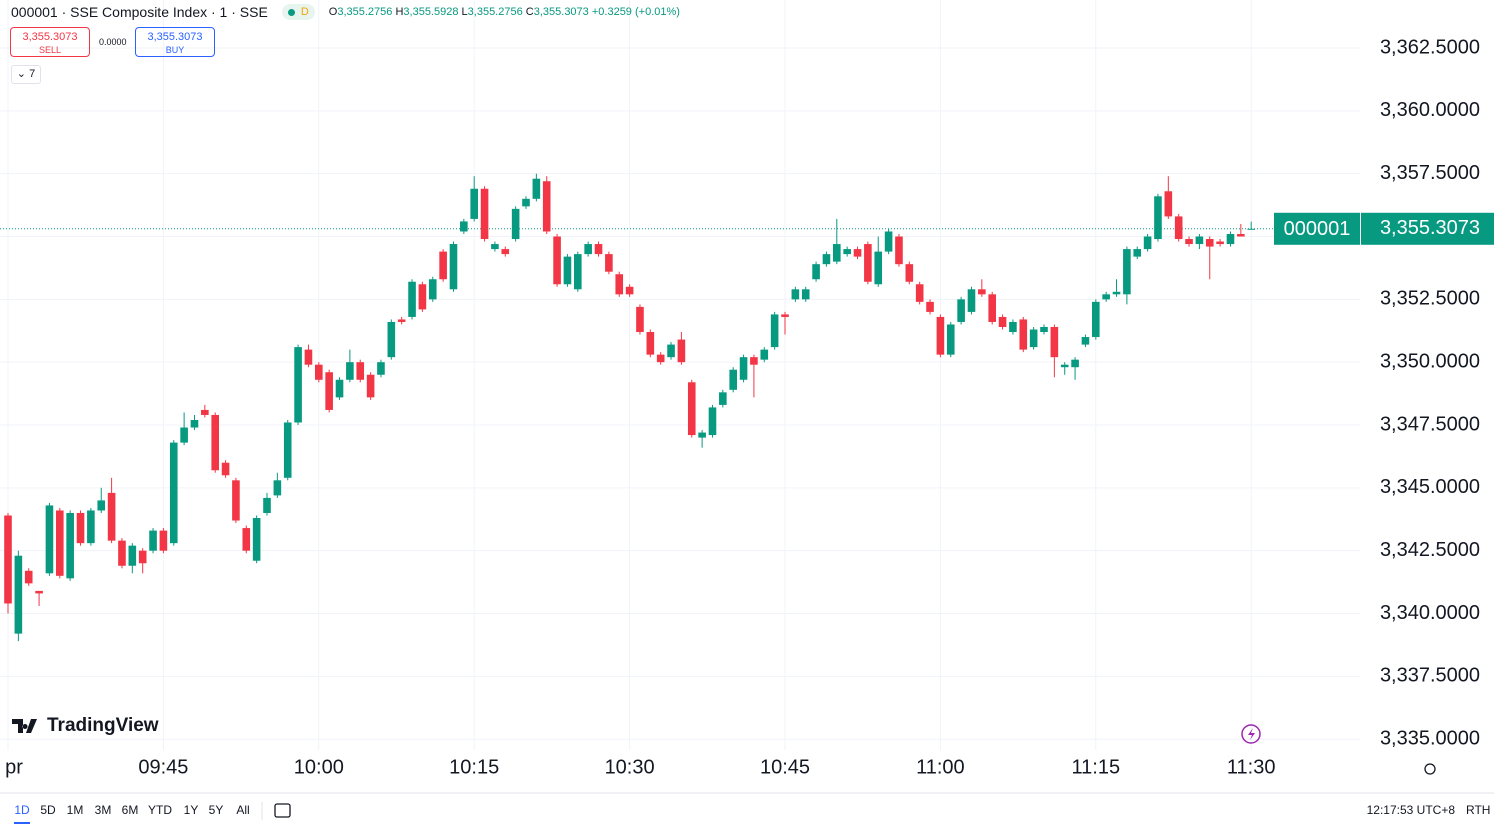  Describe the element at coordinates (175, 50) in the screenshot. I see `buy-label: BUY` at that location.